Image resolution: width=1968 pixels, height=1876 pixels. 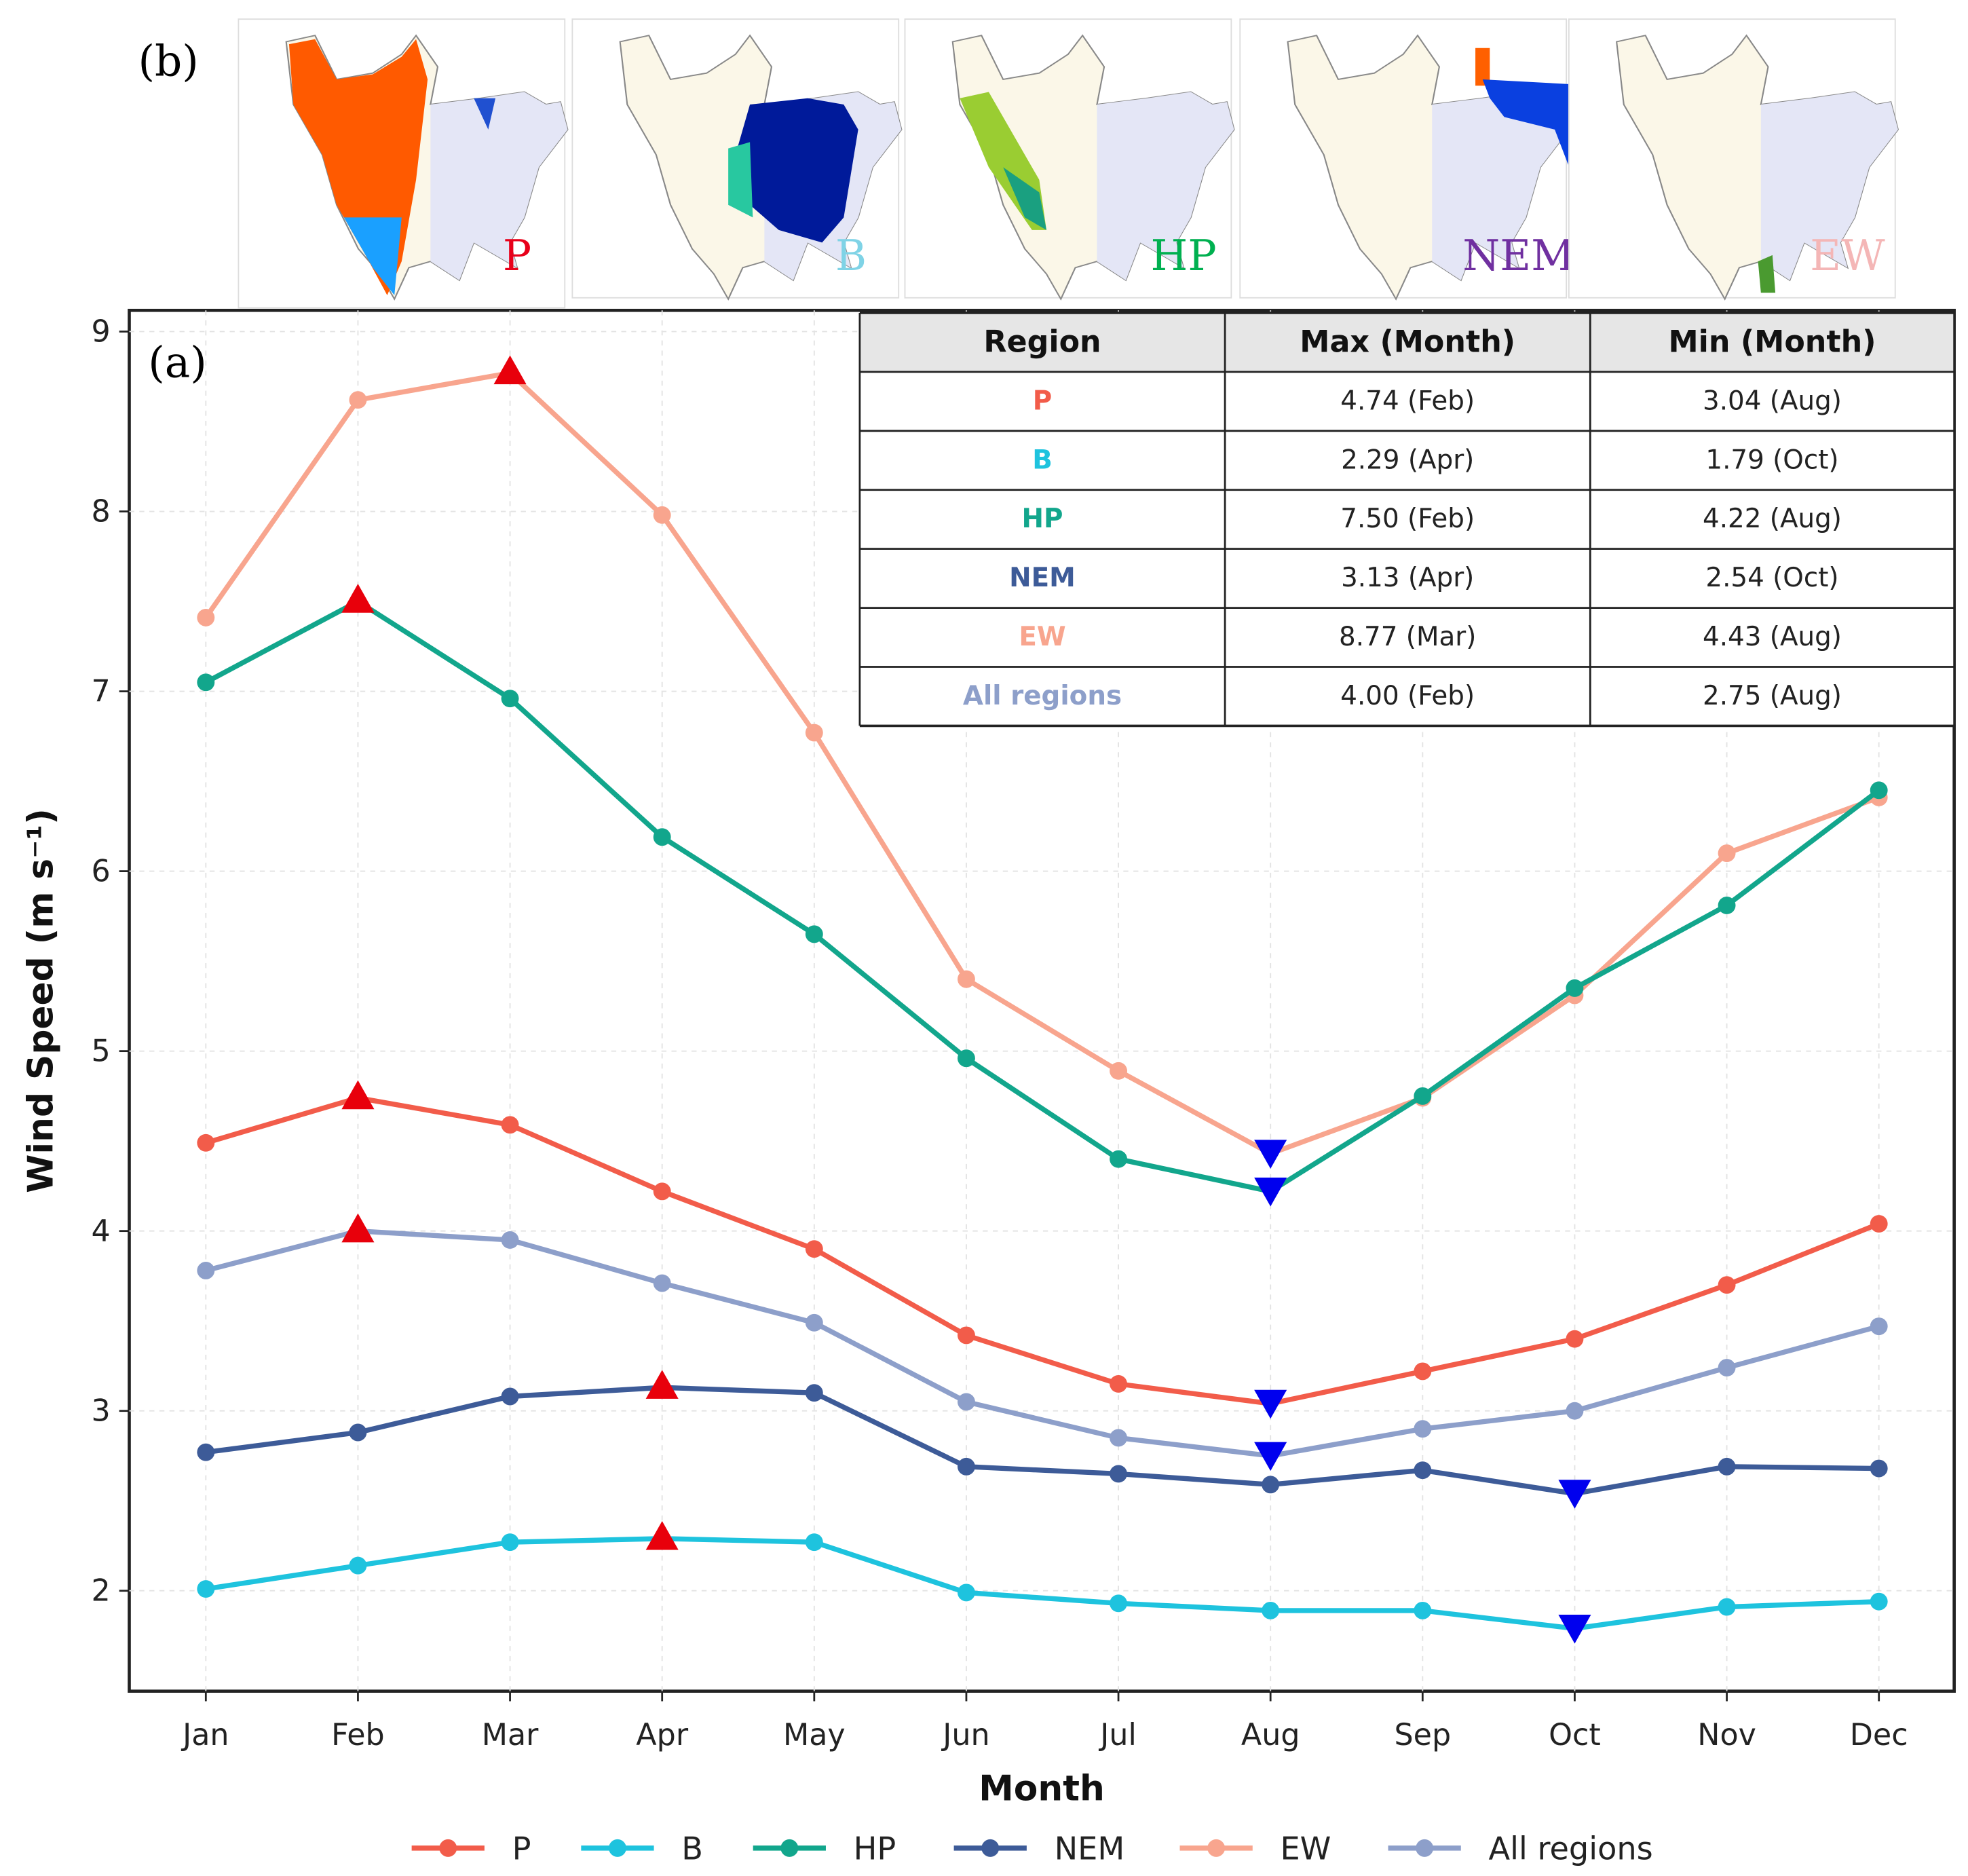 I want to click on legend-item-nem: NEM, so click(x=1039, y=1849).